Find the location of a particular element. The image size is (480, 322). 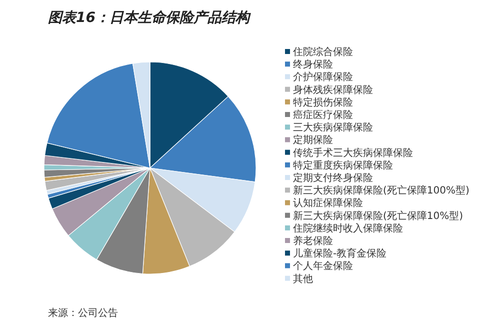

legend-label: 儿童保险-教育金保险 is located at coordinates (340, 254).